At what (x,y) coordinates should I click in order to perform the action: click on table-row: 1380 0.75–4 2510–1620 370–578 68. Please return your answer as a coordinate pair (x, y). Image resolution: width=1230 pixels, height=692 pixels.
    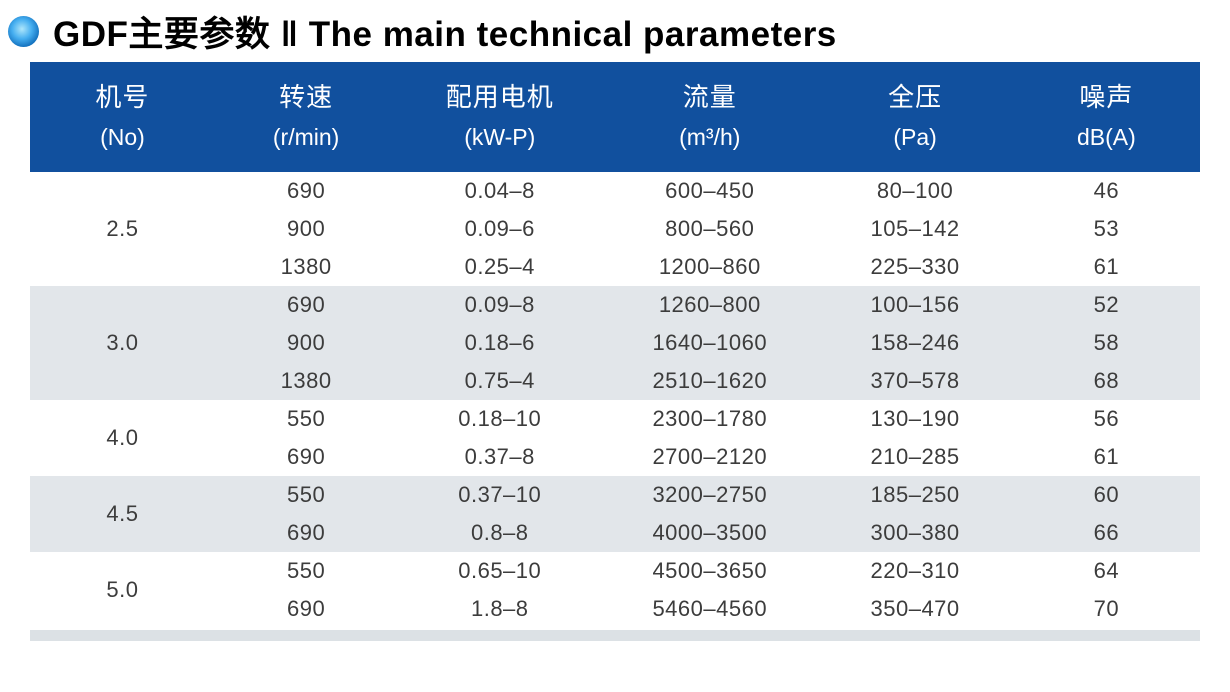
    Looking at the image, I should click on (615, 381).